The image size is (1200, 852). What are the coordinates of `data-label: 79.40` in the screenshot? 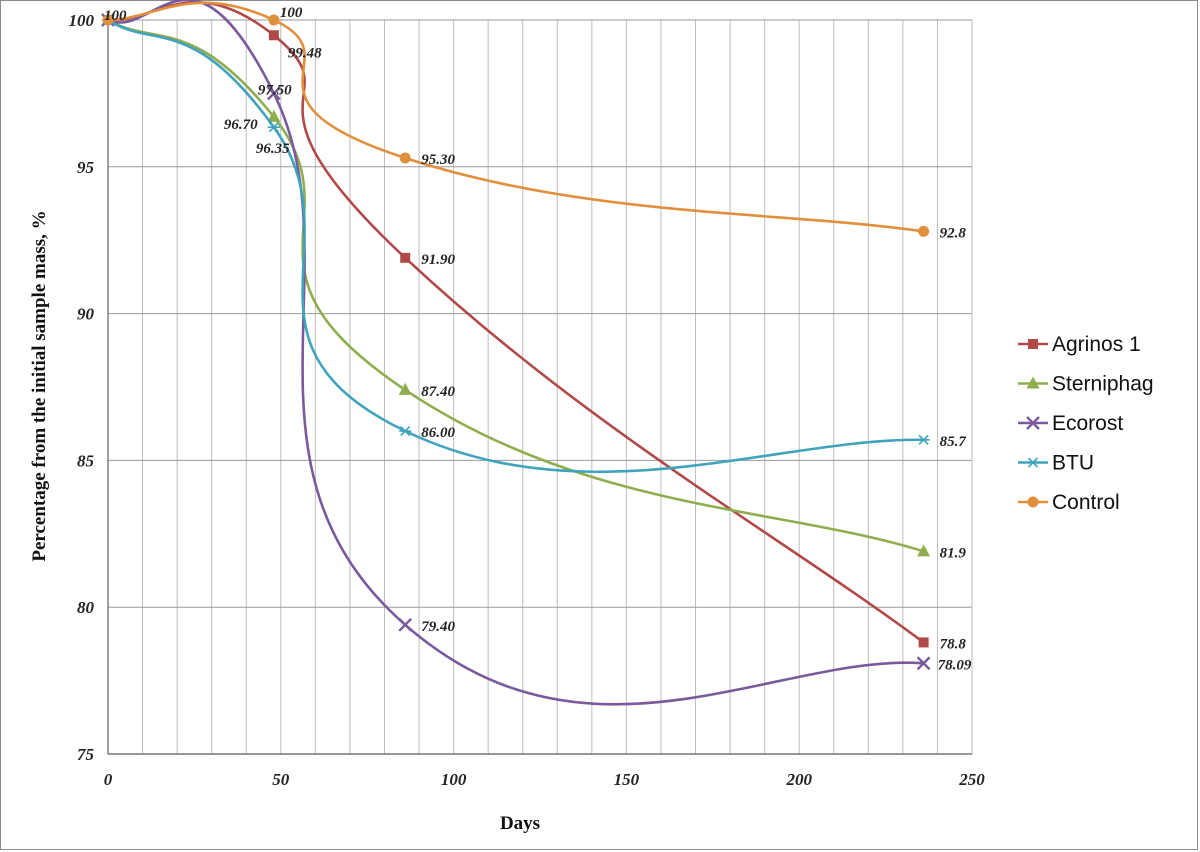 It's located at (438, 627).